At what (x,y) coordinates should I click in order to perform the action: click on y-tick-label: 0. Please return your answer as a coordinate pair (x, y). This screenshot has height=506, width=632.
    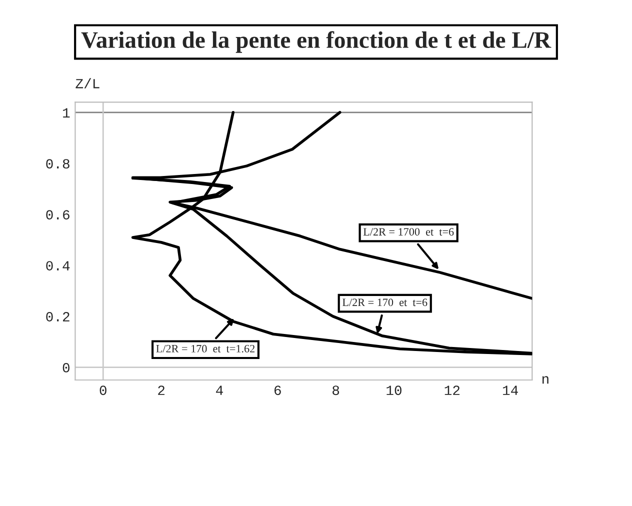
    Looking at the image, I should click on (66, 367).